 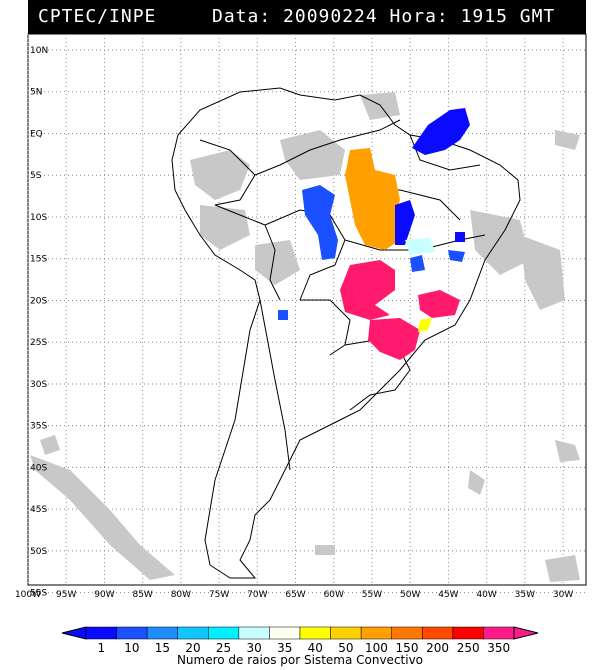 I want to click on lat-label: 5S, so click(x=36, y=176).